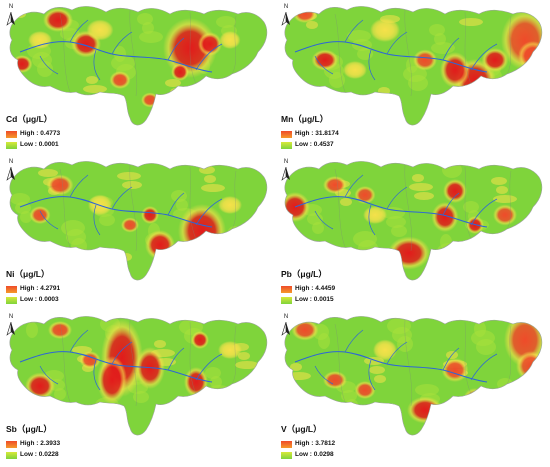  What do you see at coordinates (48, 299) in the screenshot?
I see `legend-low-value: 0.0003` at bounding box center [48, 299].